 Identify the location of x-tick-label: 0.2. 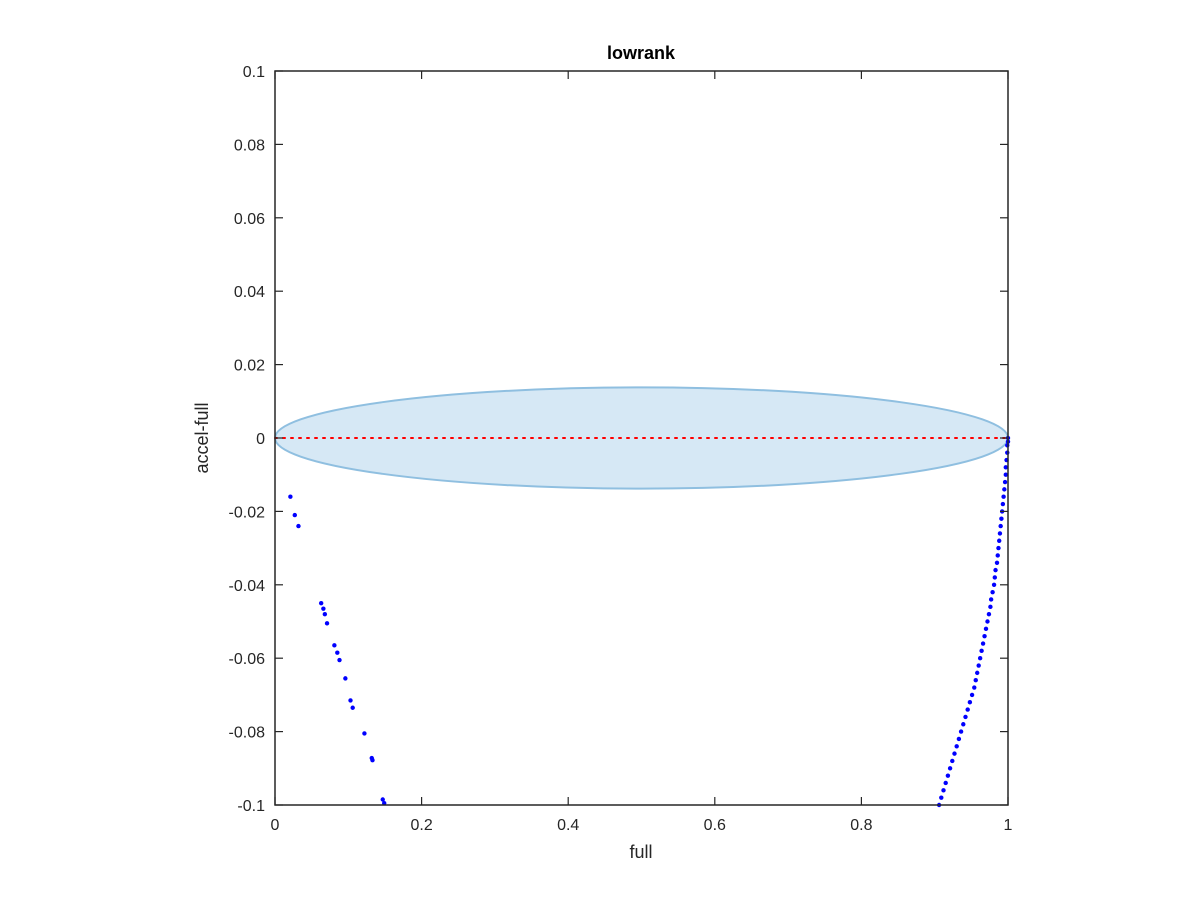
(421, 825).